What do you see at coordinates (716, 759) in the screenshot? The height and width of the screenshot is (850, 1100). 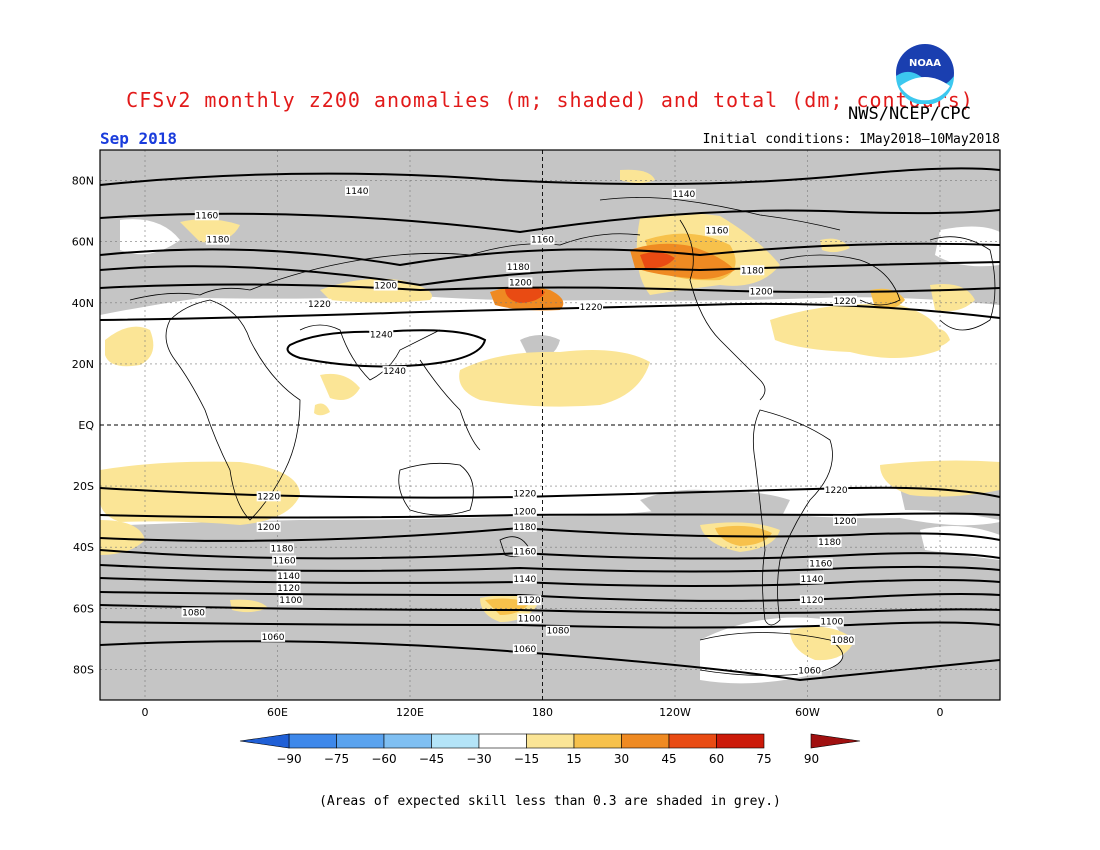 I see `colorbar-tick-label: 60` at bounding box center [716, 759].